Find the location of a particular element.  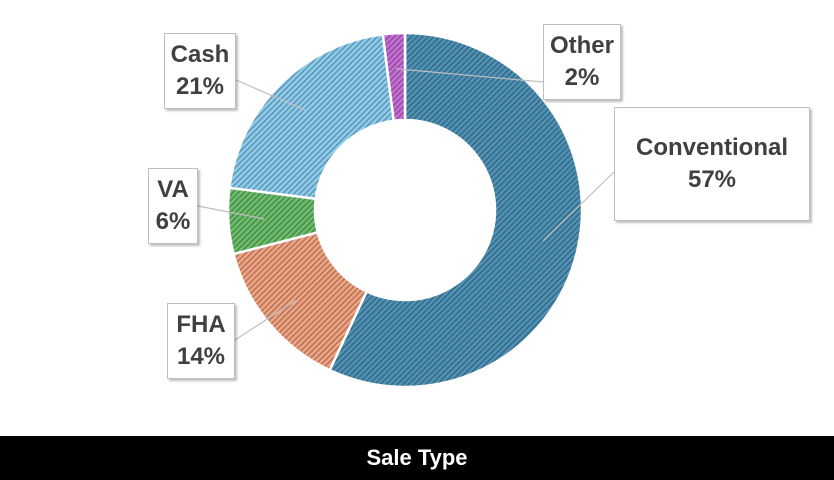

label-other-value: 2% is located at coordinates (582, 77).